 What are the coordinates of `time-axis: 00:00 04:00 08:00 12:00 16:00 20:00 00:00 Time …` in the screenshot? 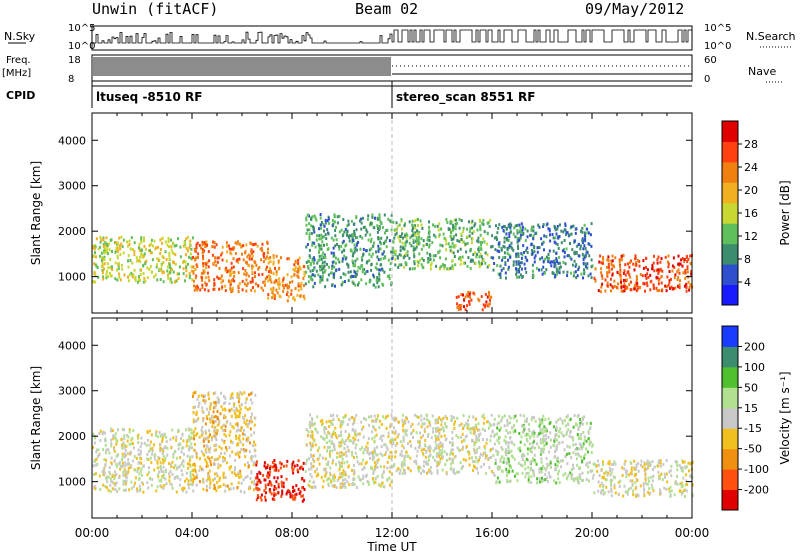 It's located at (392, 540).